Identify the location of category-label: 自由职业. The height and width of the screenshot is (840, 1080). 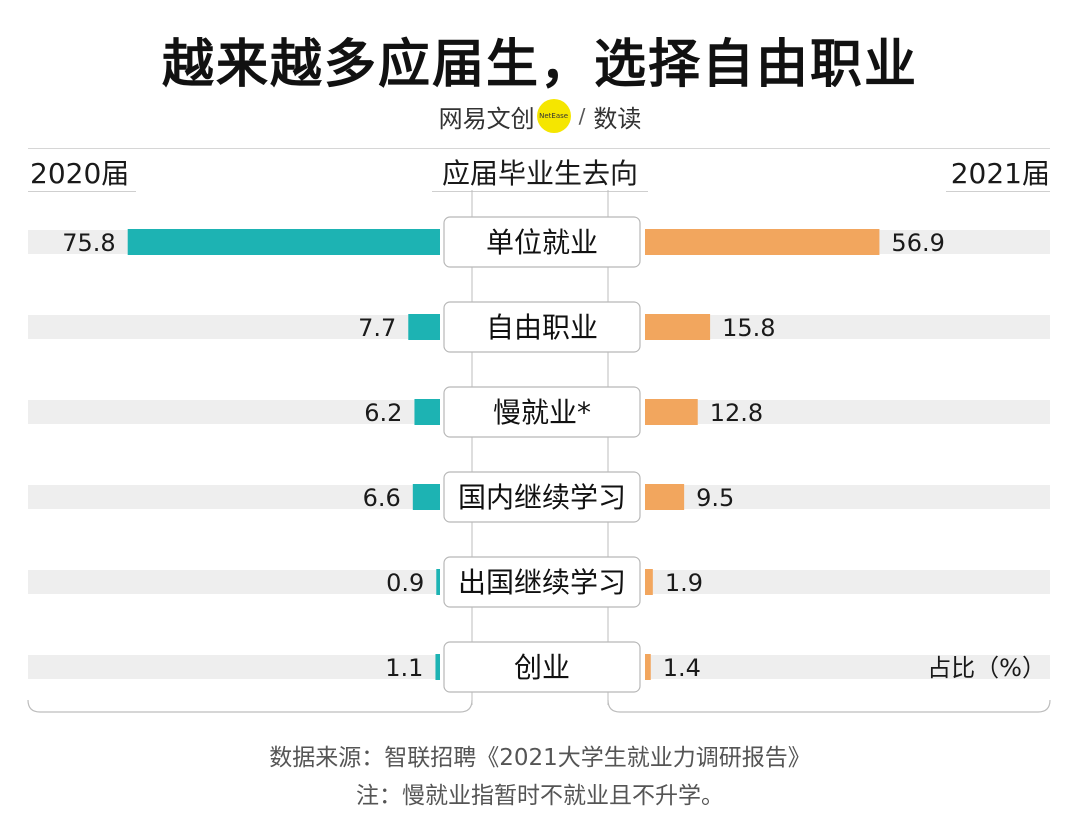
(542, 327).